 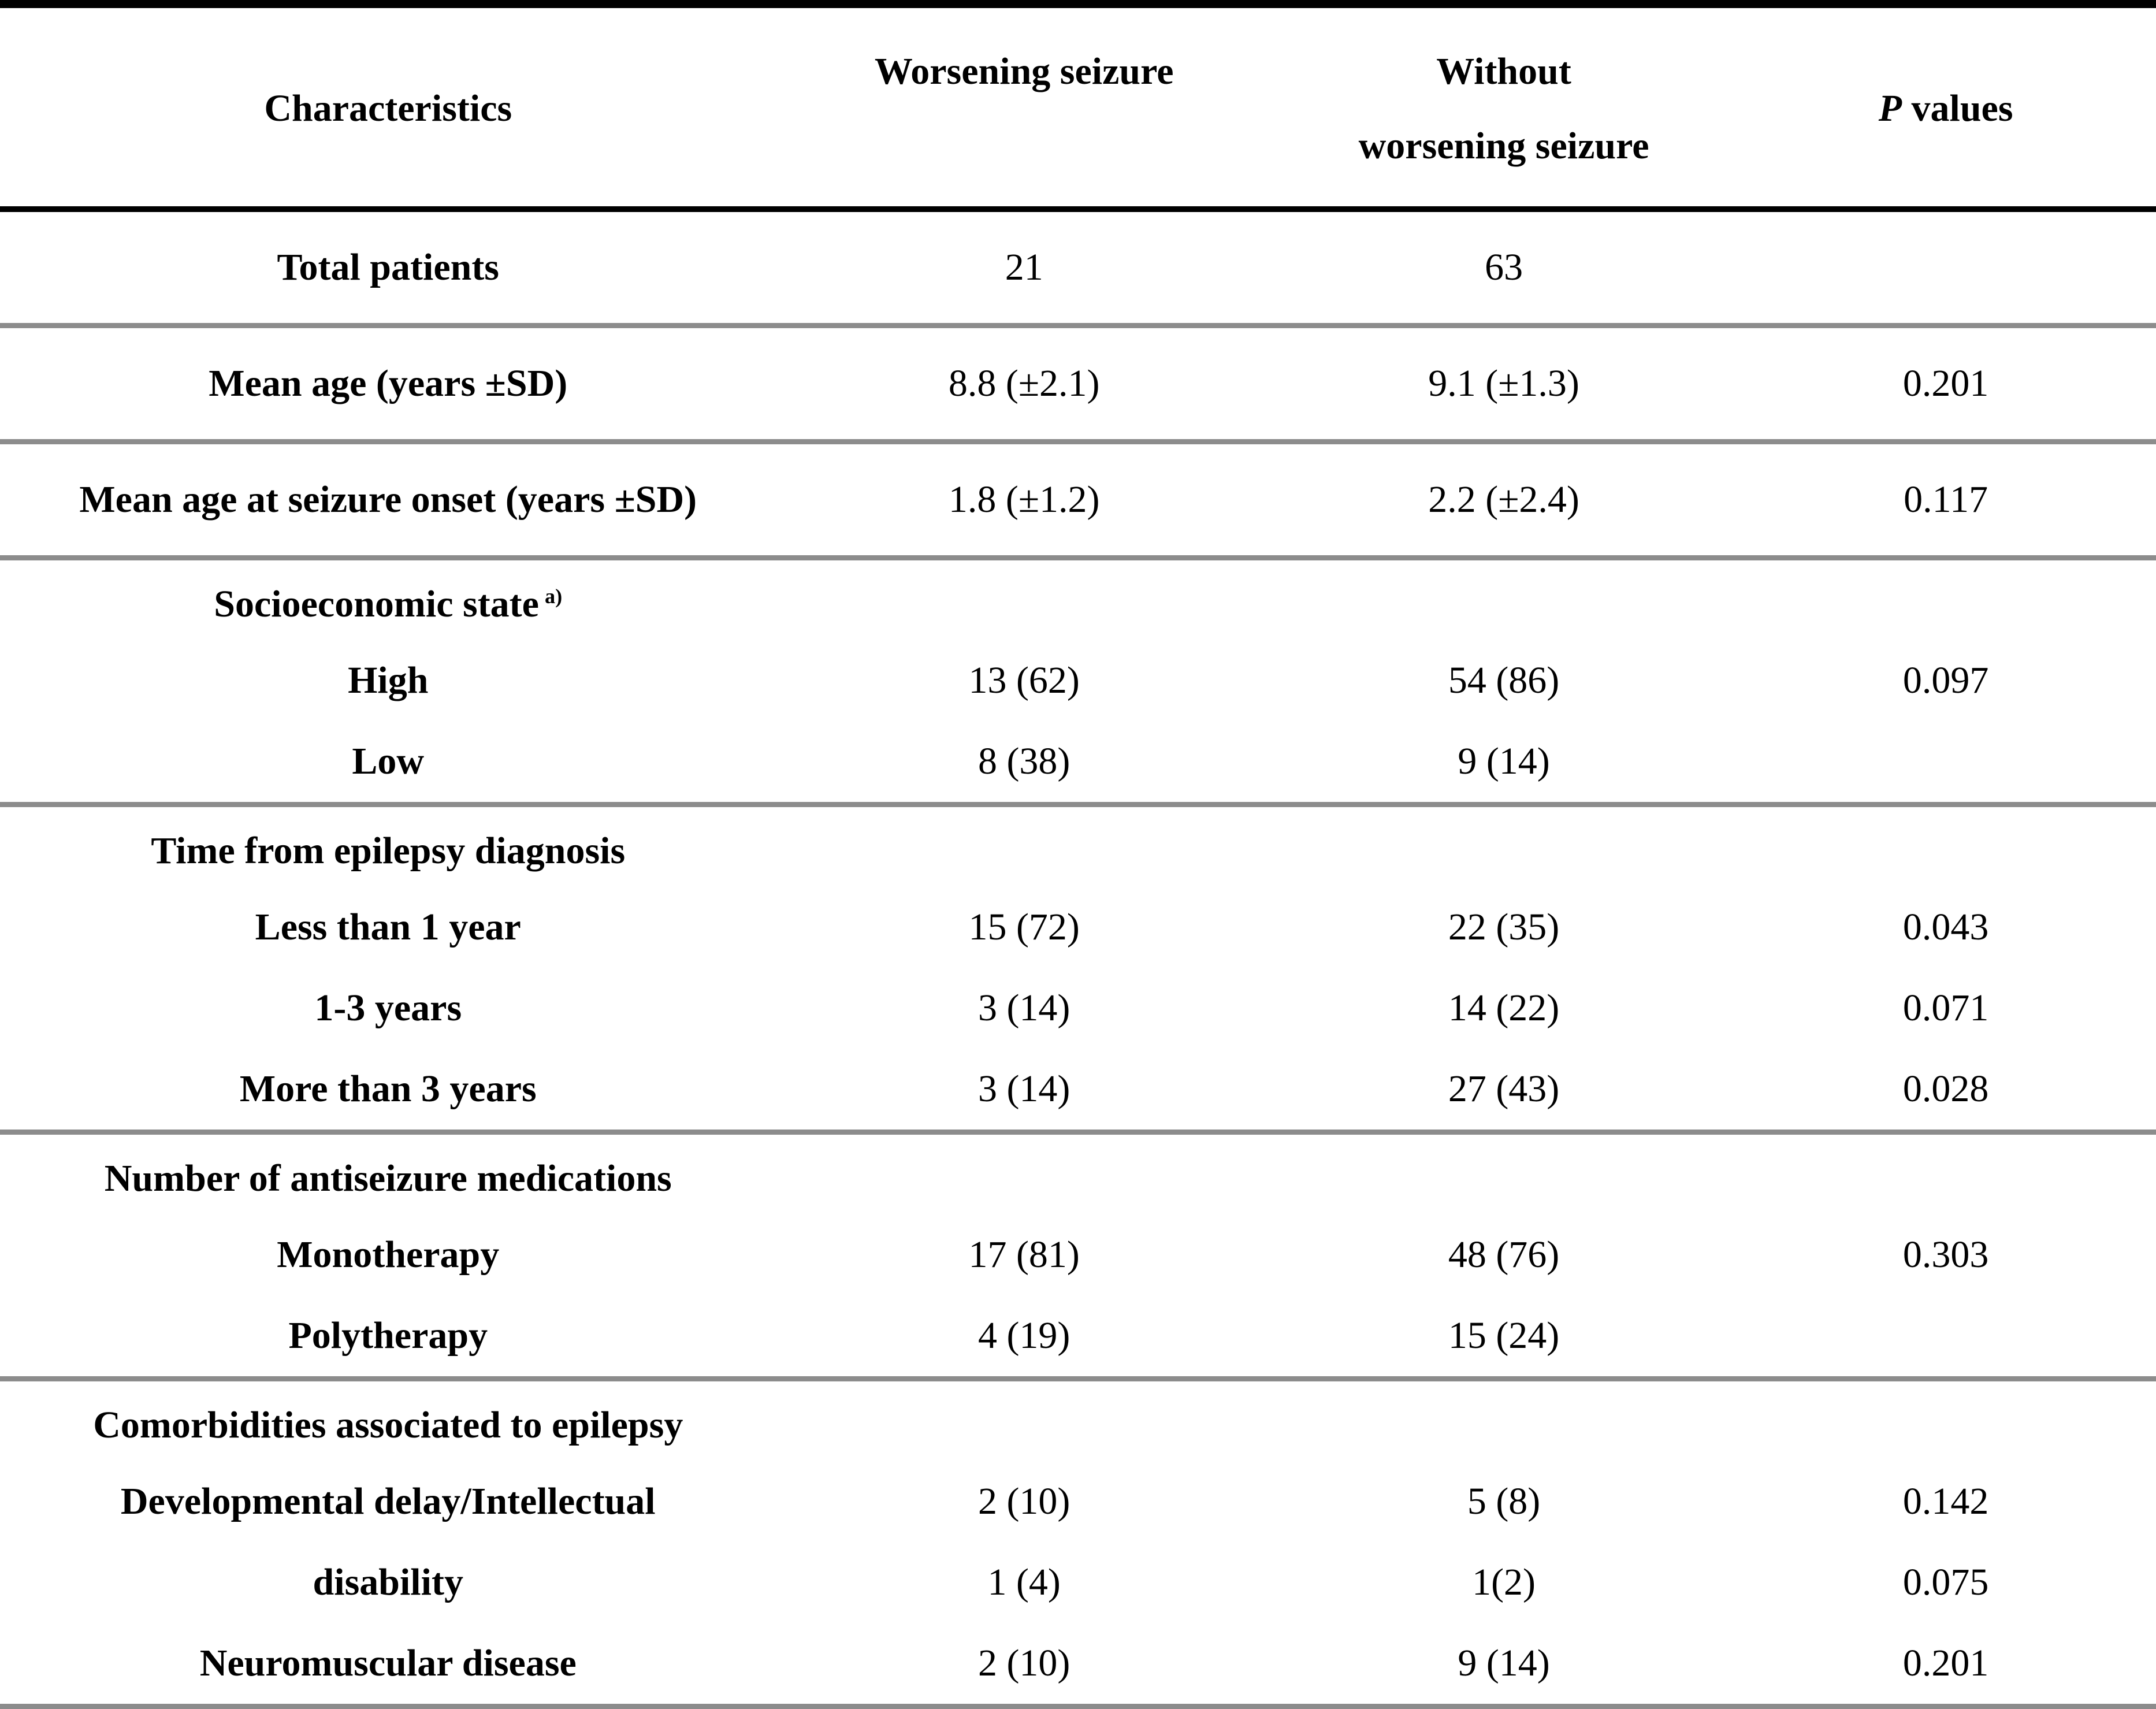 I want to click on cell-worsening: 8 (38), so click(x=1024, y=761).